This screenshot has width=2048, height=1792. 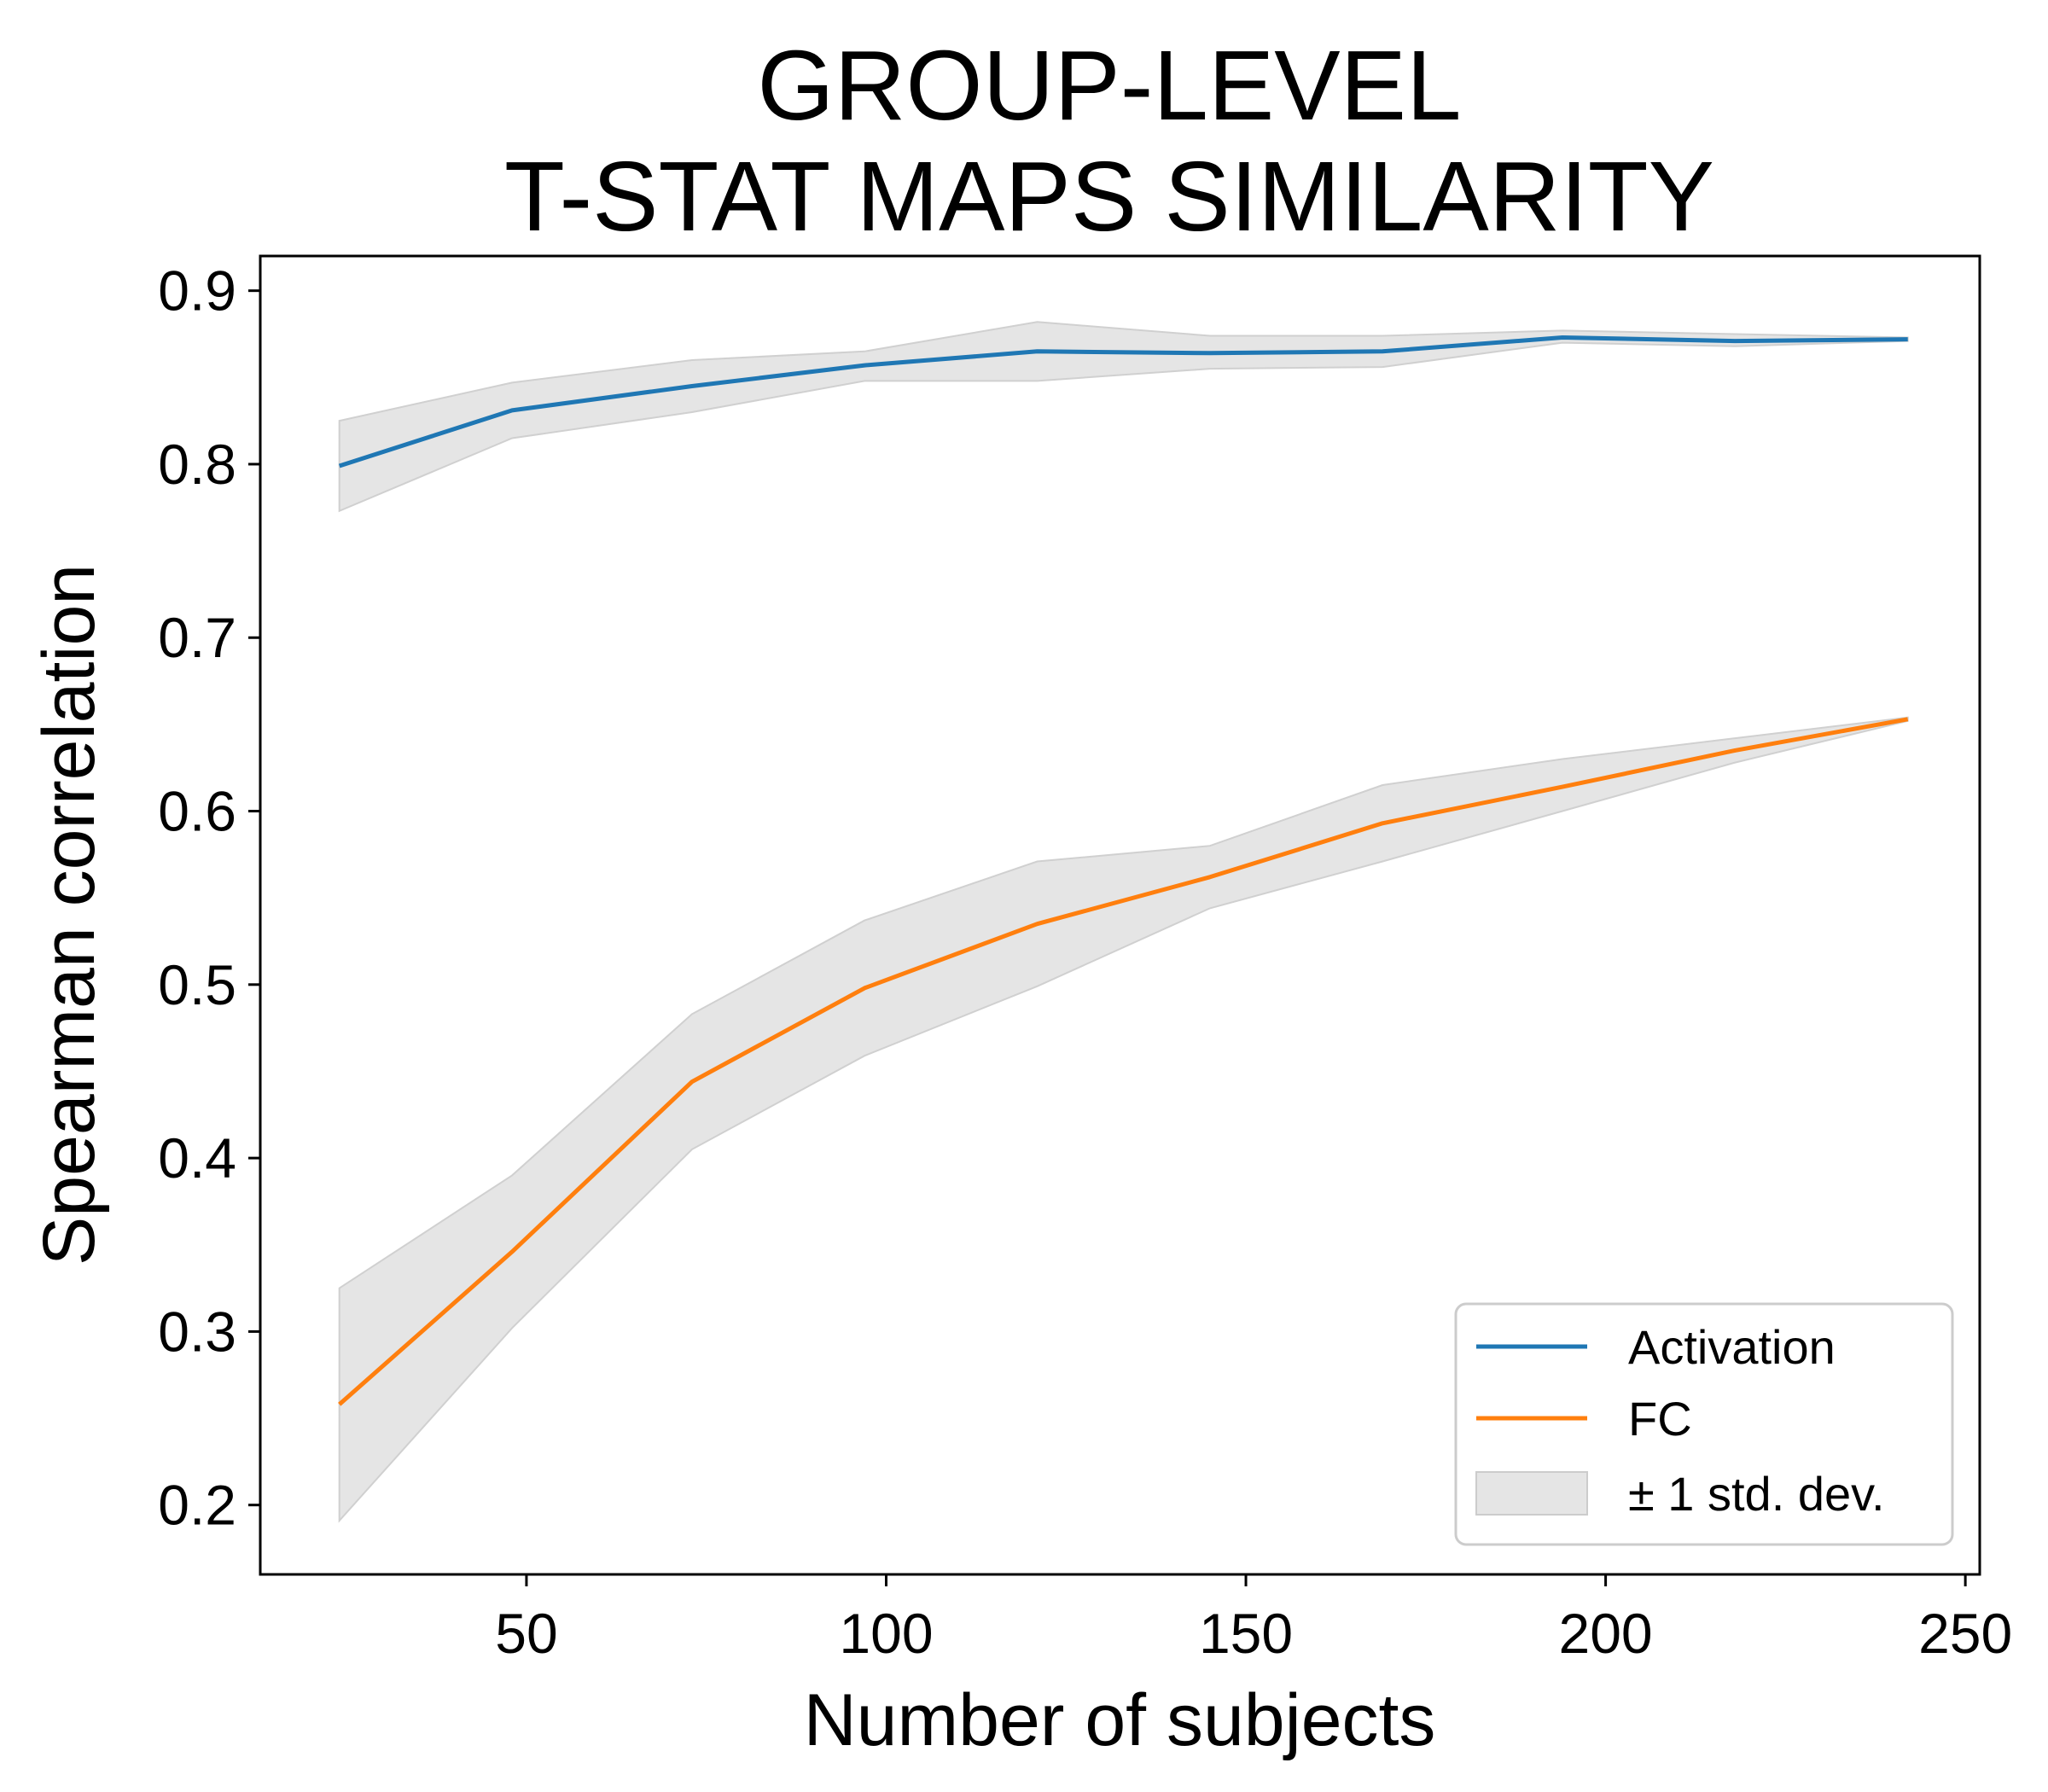 What do you see at coordinates (197, 811) in the screenshot?
I see `y-tick-label: 0.6` at bounding box center [197, 811].